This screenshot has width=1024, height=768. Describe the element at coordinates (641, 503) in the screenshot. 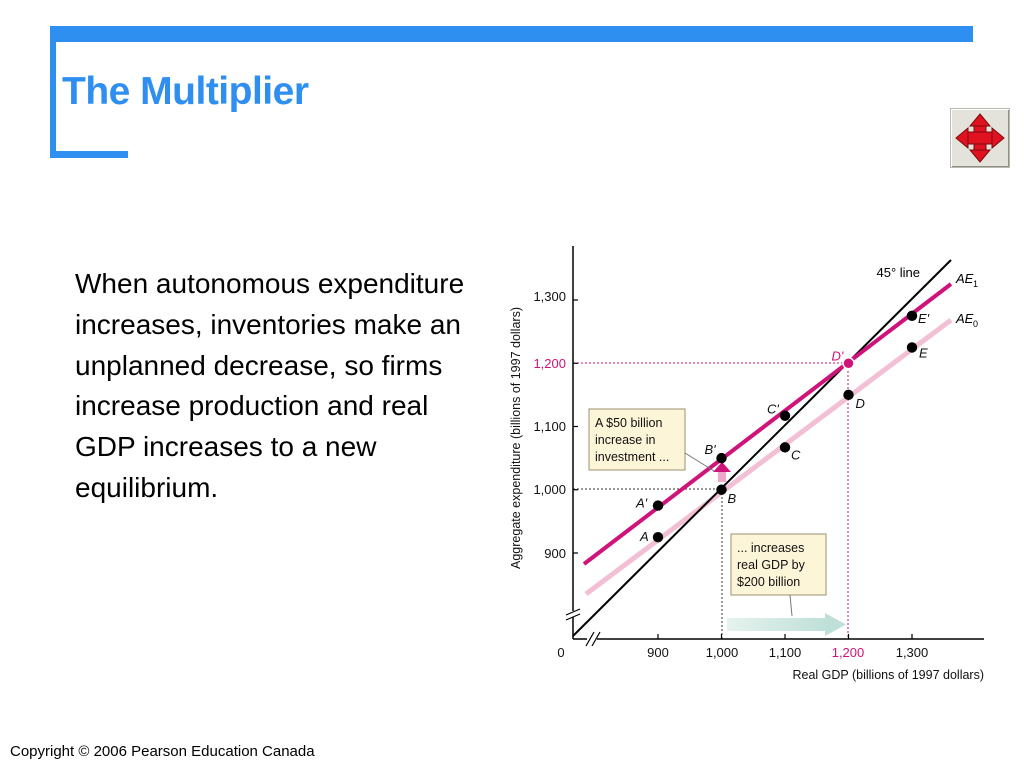

I see `point-label-a-prime: A'` at that location.